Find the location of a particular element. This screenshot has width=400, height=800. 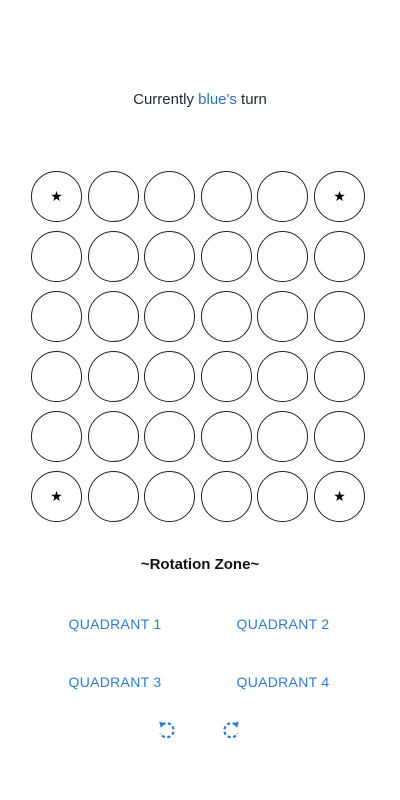

turn-prefix: Currently is located at coordinates (166, 99).